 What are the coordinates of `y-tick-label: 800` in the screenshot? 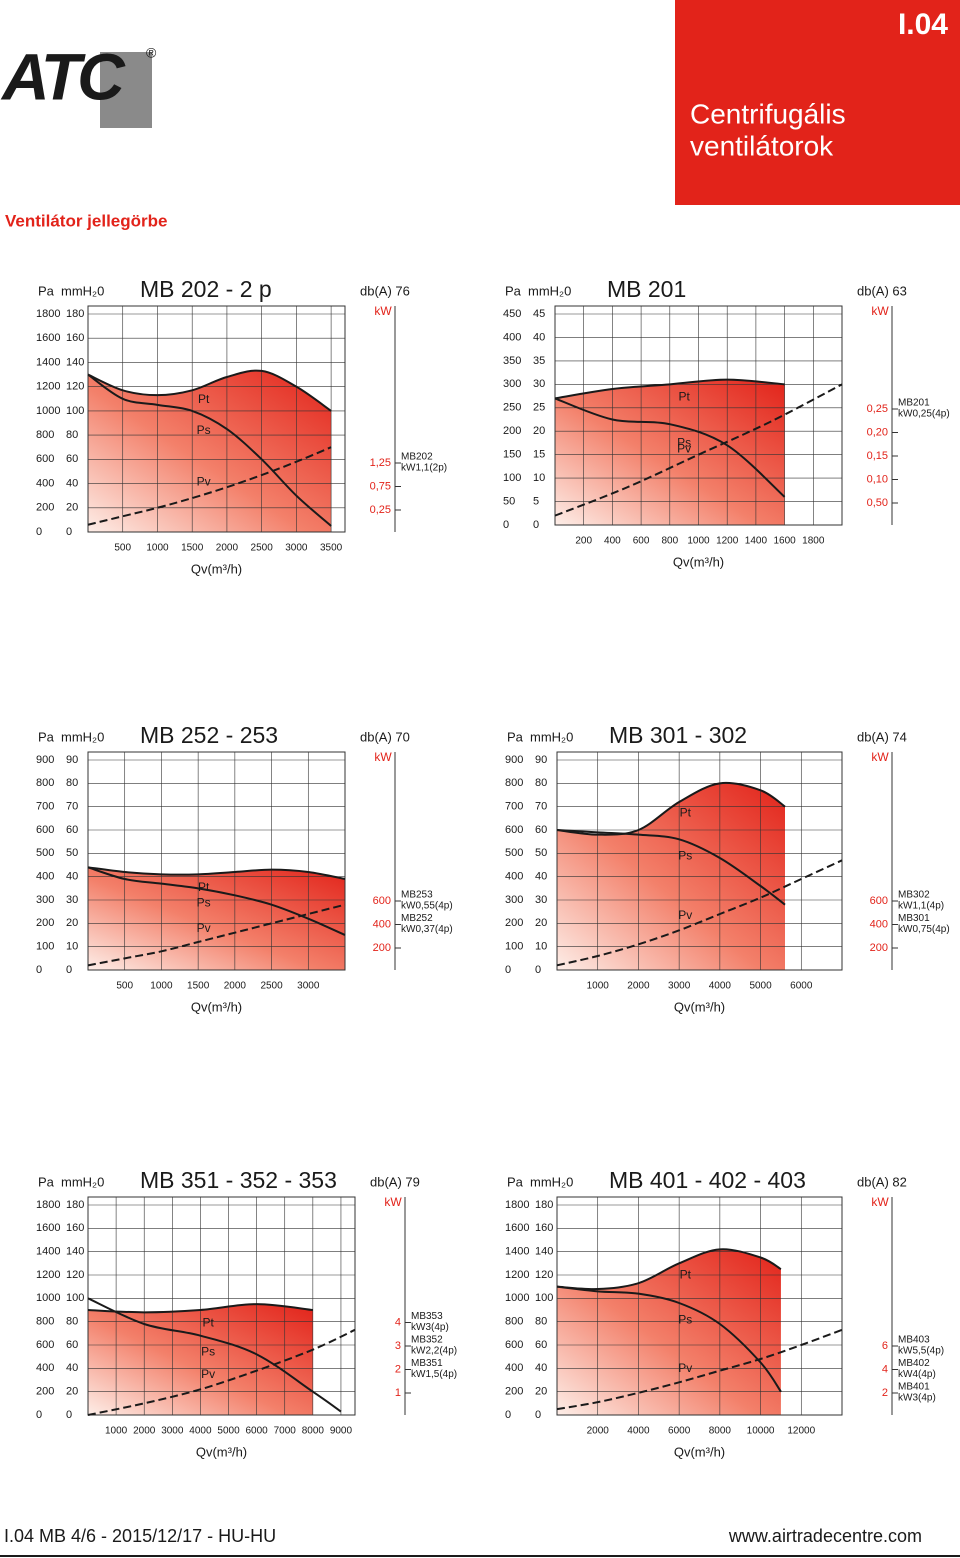 It's located at (514, 1322).